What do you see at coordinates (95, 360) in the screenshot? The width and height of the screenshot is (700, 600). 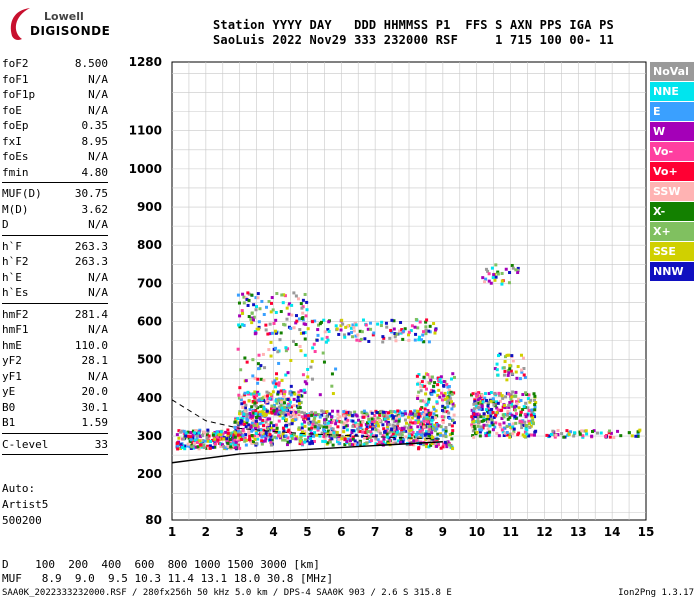 I see `param-value: 28.1` at bounding box center [95, 360].